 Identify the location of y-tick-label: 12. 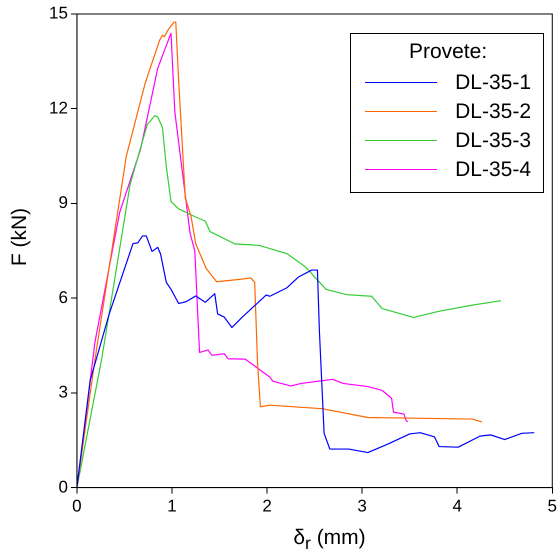
(58, 108).